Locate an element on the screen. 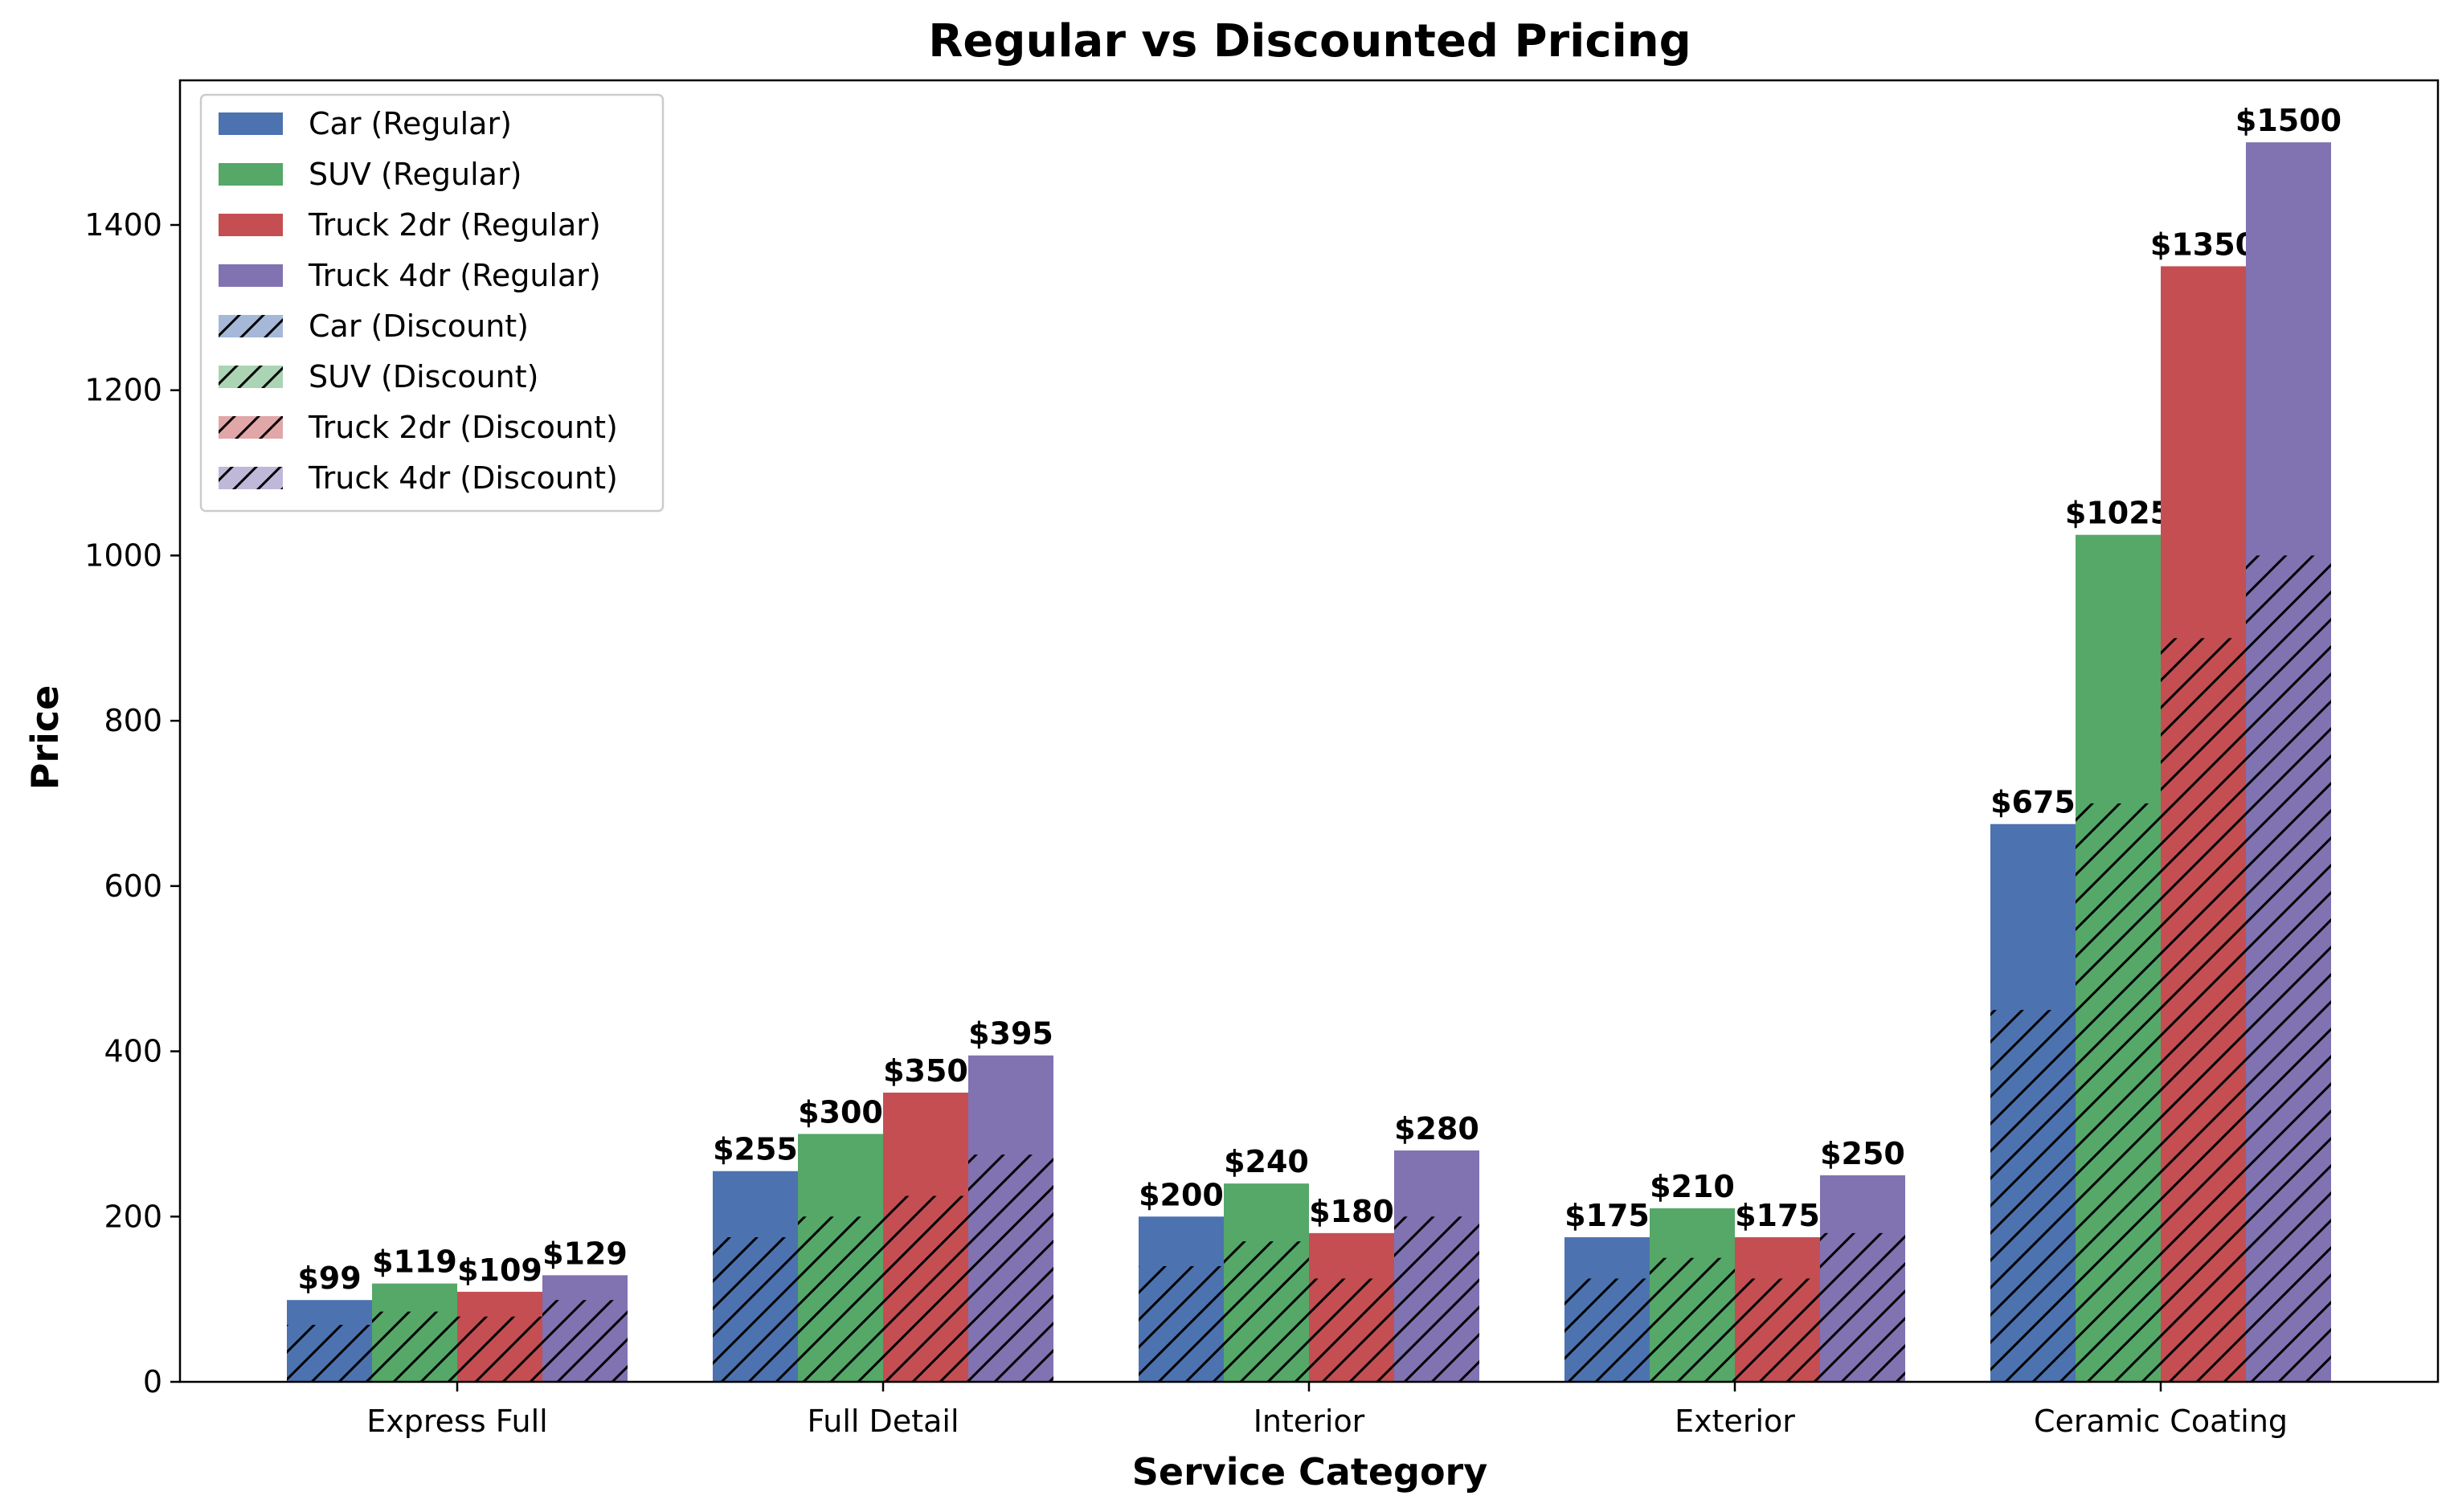  x-tick-label: Full Detail is located at coordinates (884, 1421).